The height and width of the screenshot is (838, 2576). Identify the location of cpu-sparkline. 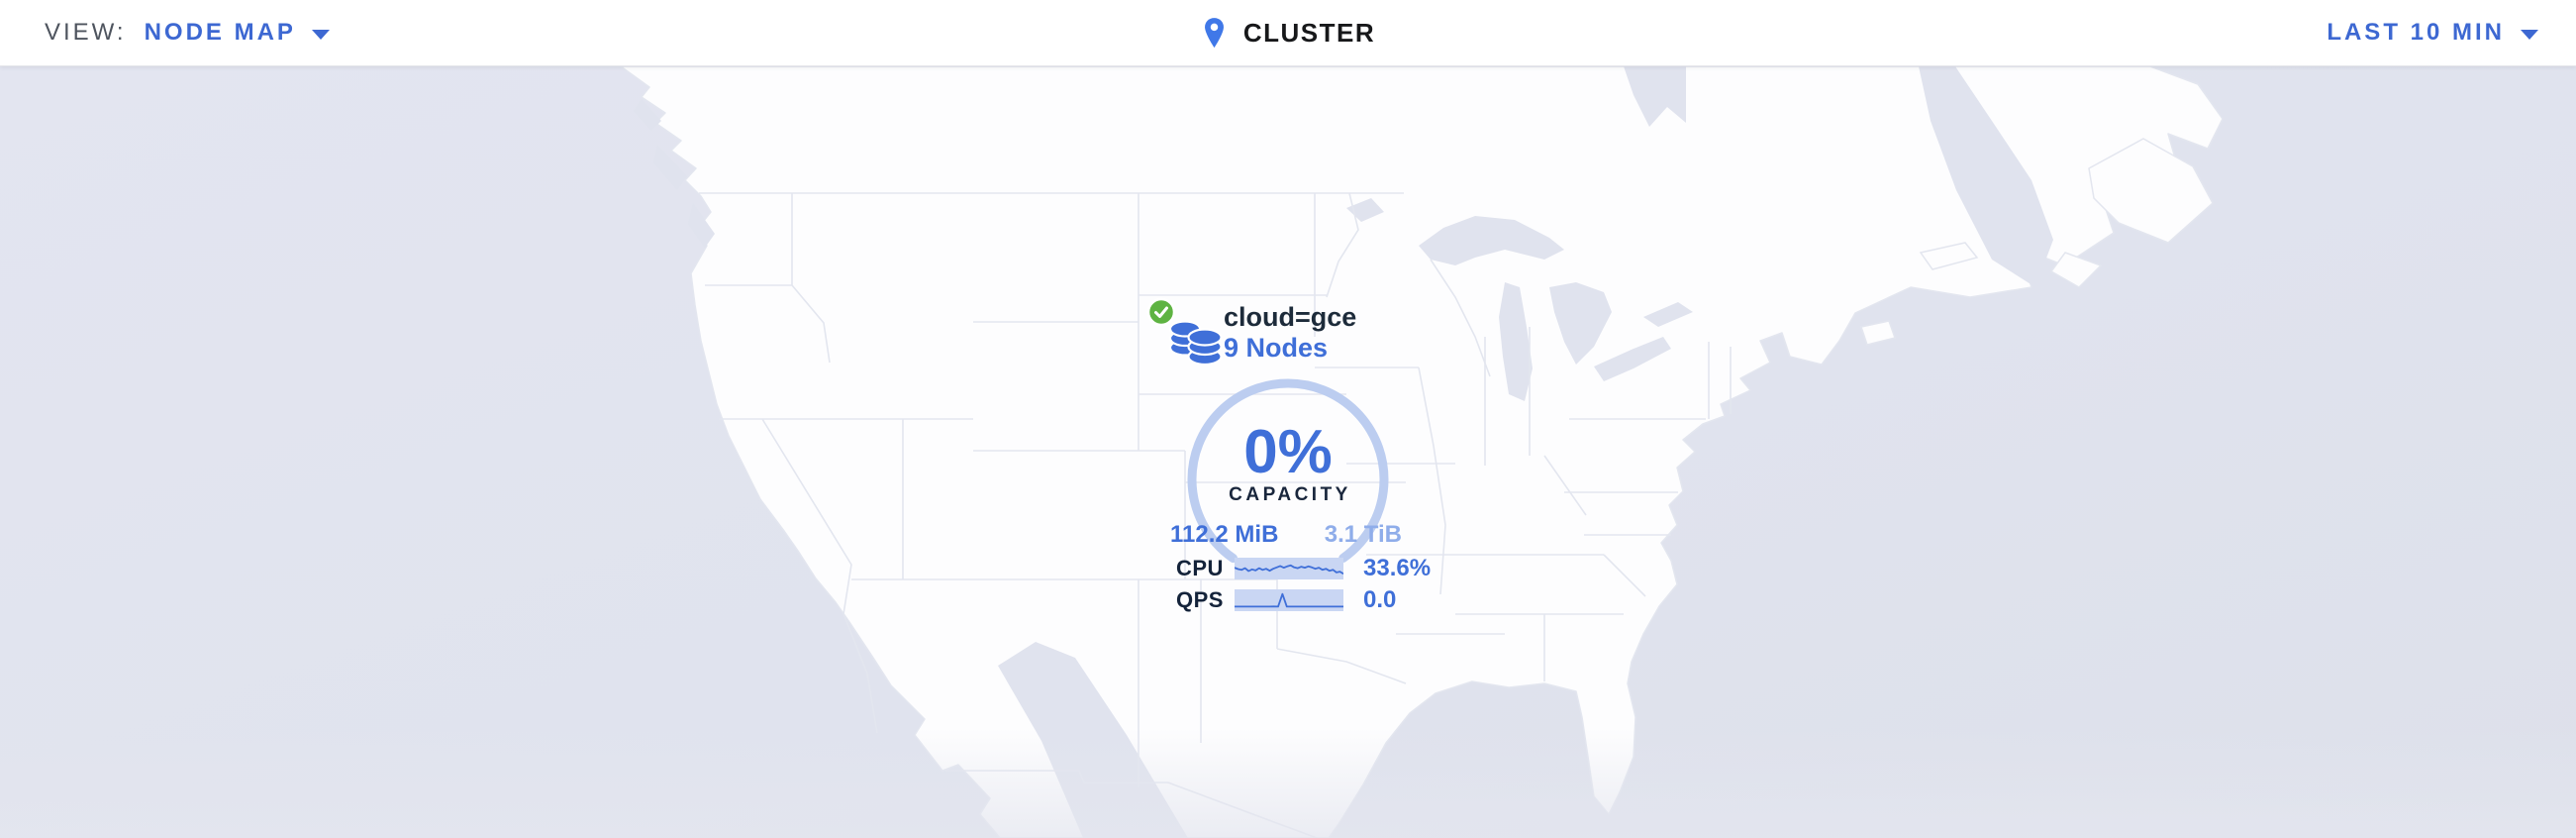
(1289, 568).